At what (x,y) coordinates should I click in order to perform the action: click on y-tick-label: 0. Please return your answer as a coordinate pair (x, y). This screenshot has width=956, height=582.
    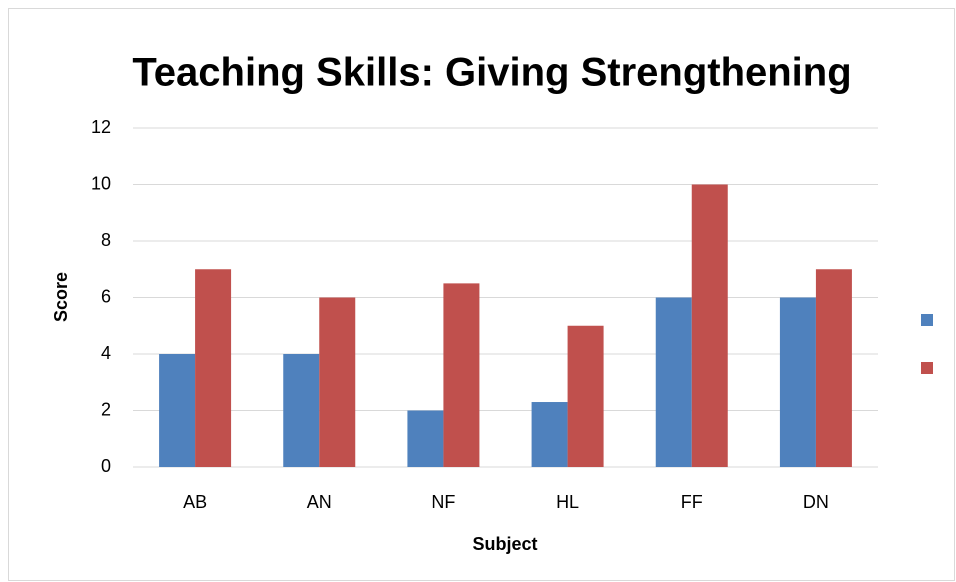
    Looking at the image, I should click on (106, 466).